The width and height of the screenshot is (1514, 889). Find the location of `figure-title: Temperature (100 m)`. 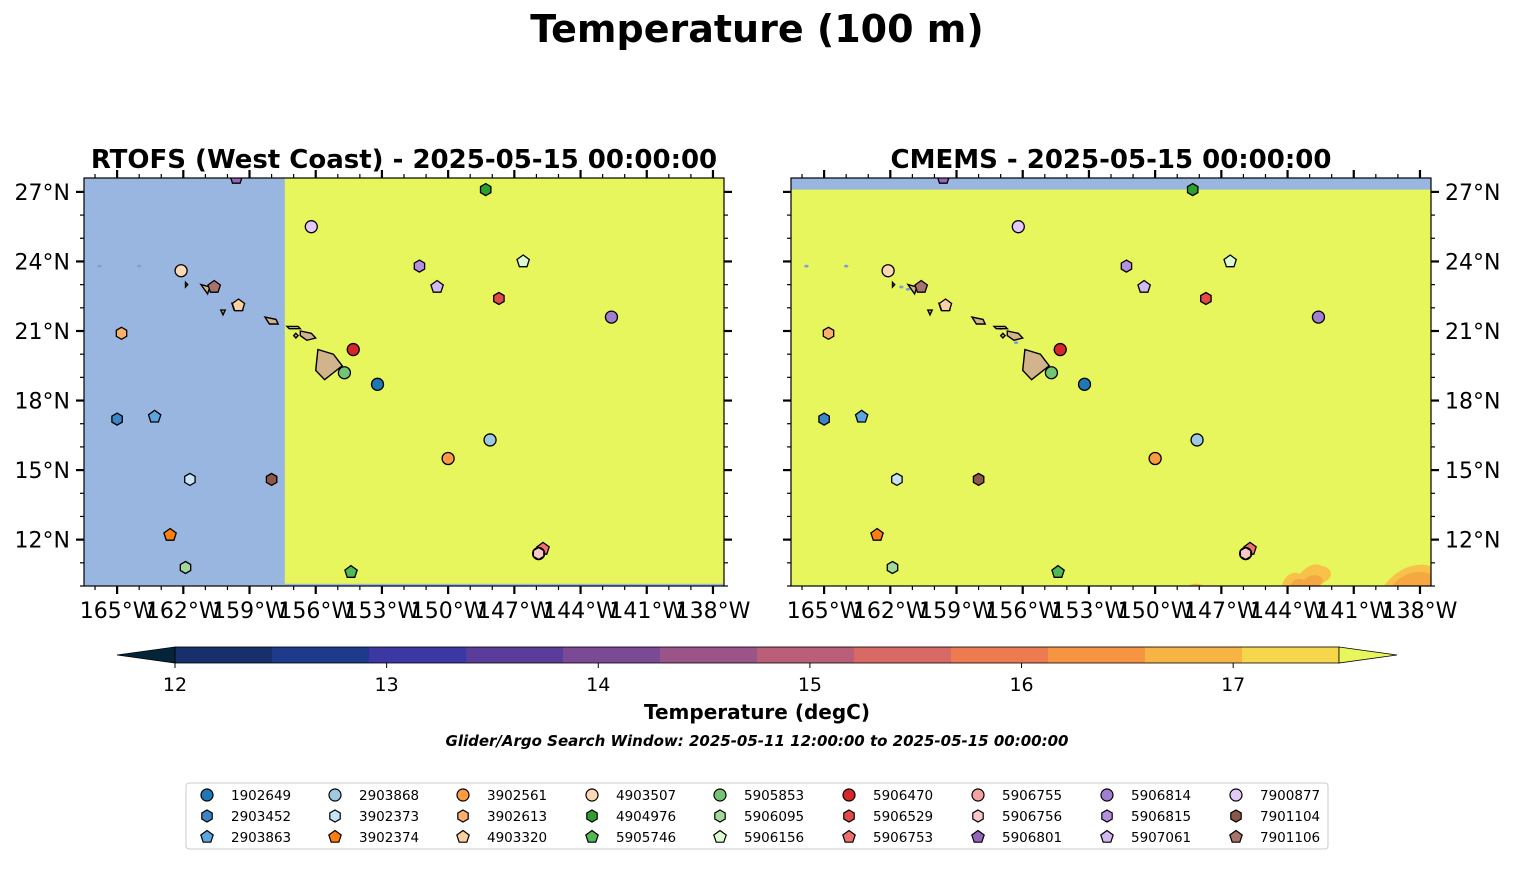

figure-title: Temperature (100 m) is located at coordinates (756, 29).